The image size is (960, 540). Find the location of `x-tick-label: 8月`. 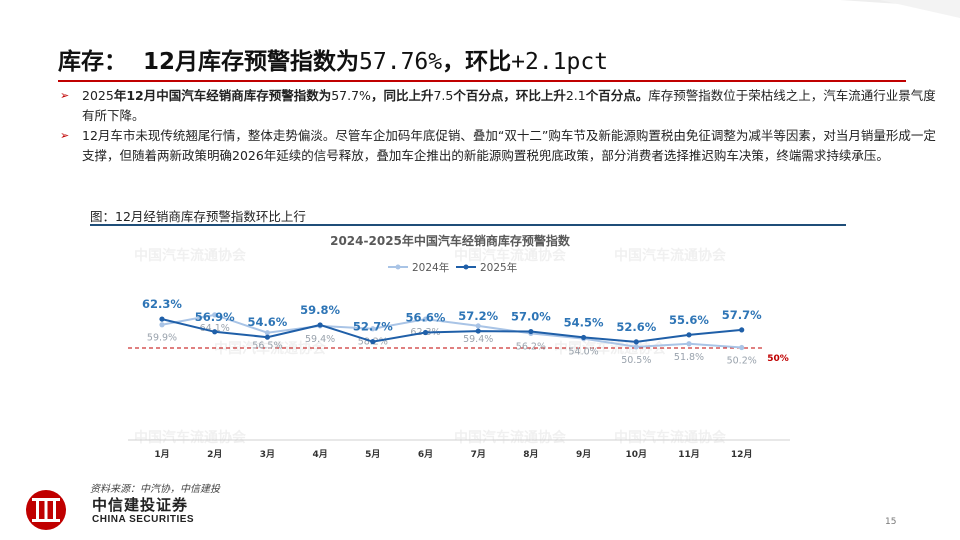

x-tick-label: 8月 is located at coordinates (530, 454).